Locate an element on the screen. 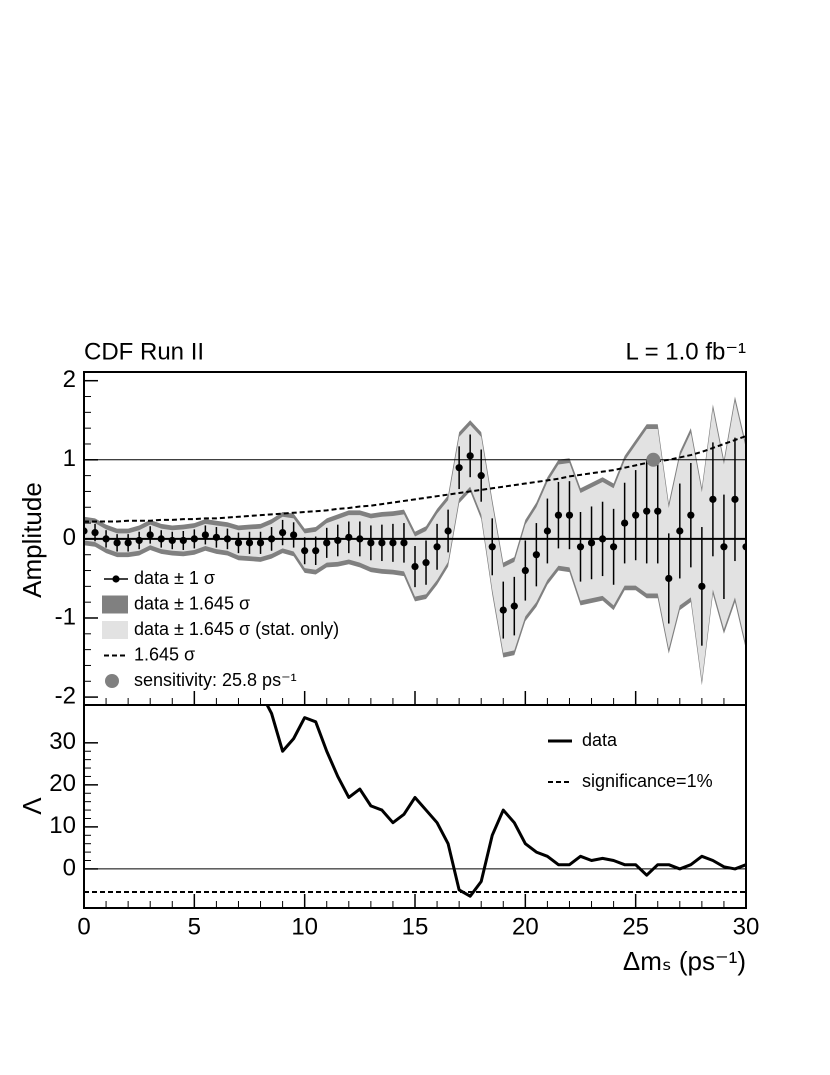 The image size is (830, 1075). y-axis-label: Λ is located at coordinates (32, 806).